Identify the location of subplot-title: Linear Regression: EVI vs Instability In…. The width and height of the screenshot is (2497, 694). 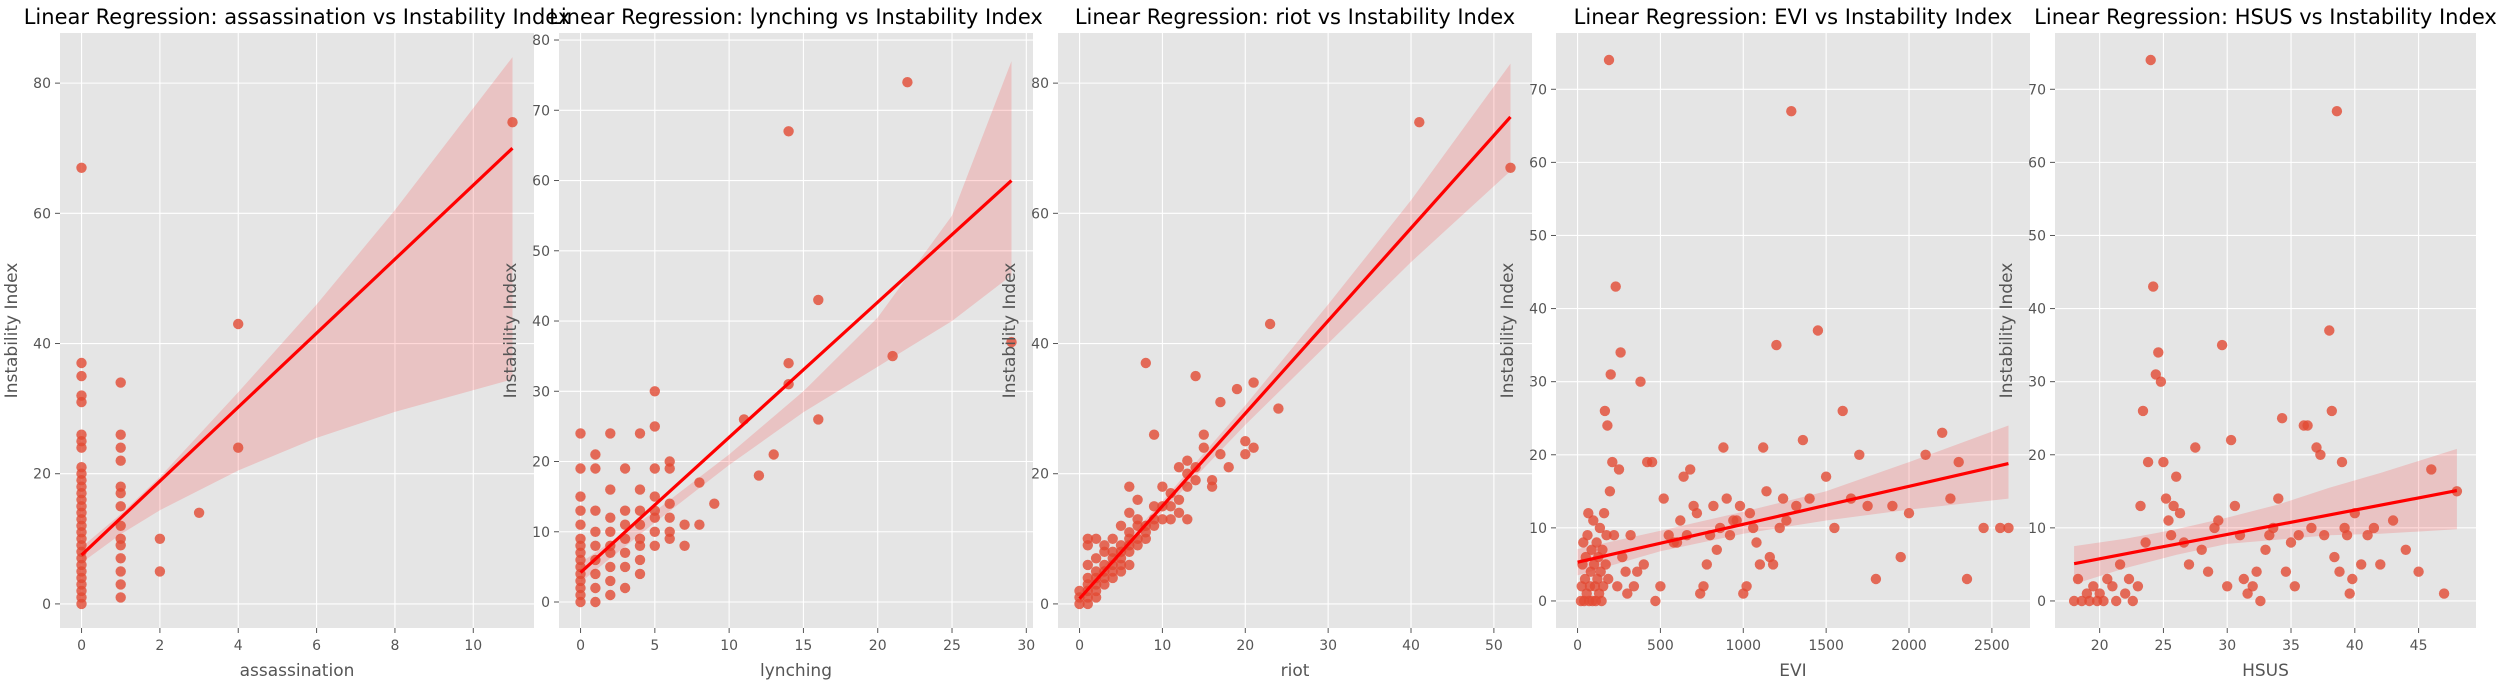
(1793, 17).